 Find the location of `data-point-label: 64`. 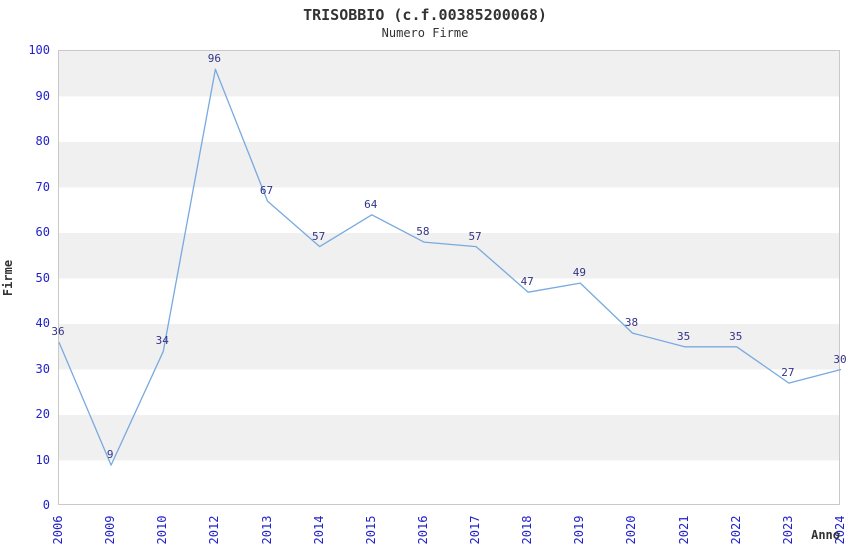

data-point-label: 64 is located at coordinates (371, 204).